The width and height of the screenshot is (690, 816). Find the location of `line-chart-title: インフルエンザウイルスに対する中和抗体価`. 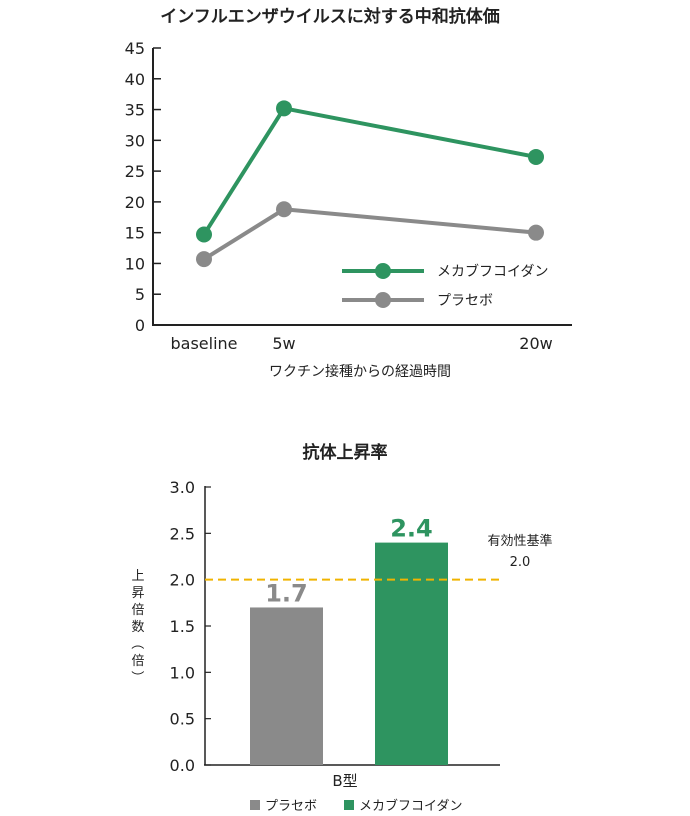

line-chart-title: インフルエンザウイルスに対する中和抗体価 is located at coordinates (330, 16).